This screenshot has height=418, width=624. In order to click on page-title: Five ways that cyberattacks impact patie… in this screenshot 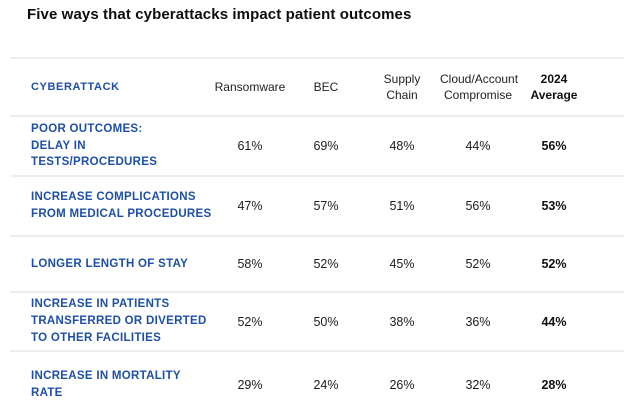, I will do `click(219, 14)`.